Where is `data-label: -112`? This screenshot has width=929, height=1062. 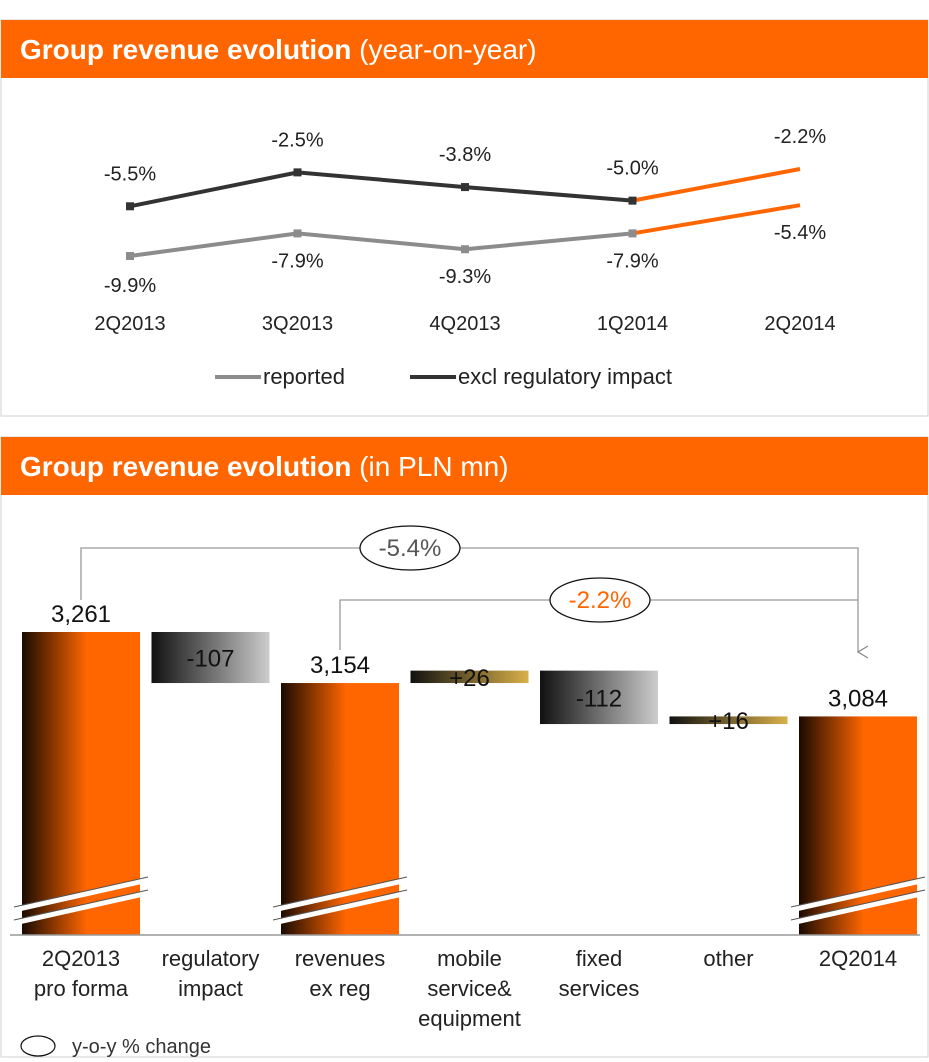
data-label: -112 is located at coordinates (599, 698).